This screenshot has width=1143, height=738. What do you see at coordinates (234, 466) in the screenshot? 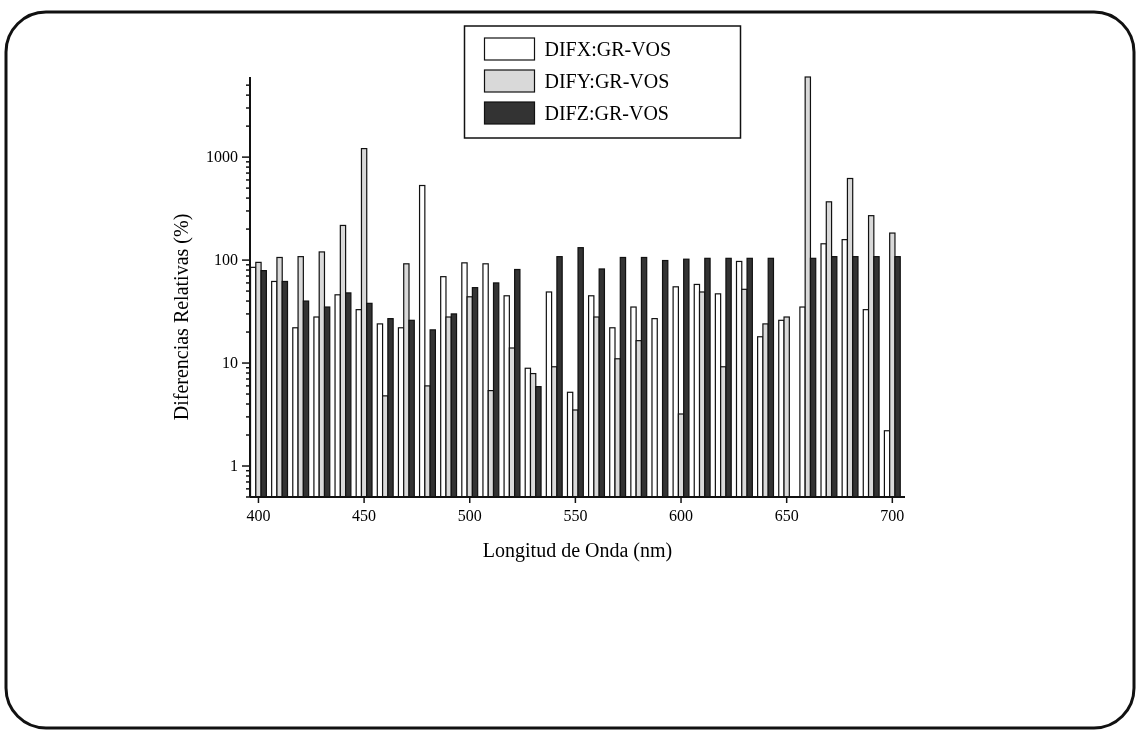
I see `y-tick-label: 1` at bounding box center [234, 466].